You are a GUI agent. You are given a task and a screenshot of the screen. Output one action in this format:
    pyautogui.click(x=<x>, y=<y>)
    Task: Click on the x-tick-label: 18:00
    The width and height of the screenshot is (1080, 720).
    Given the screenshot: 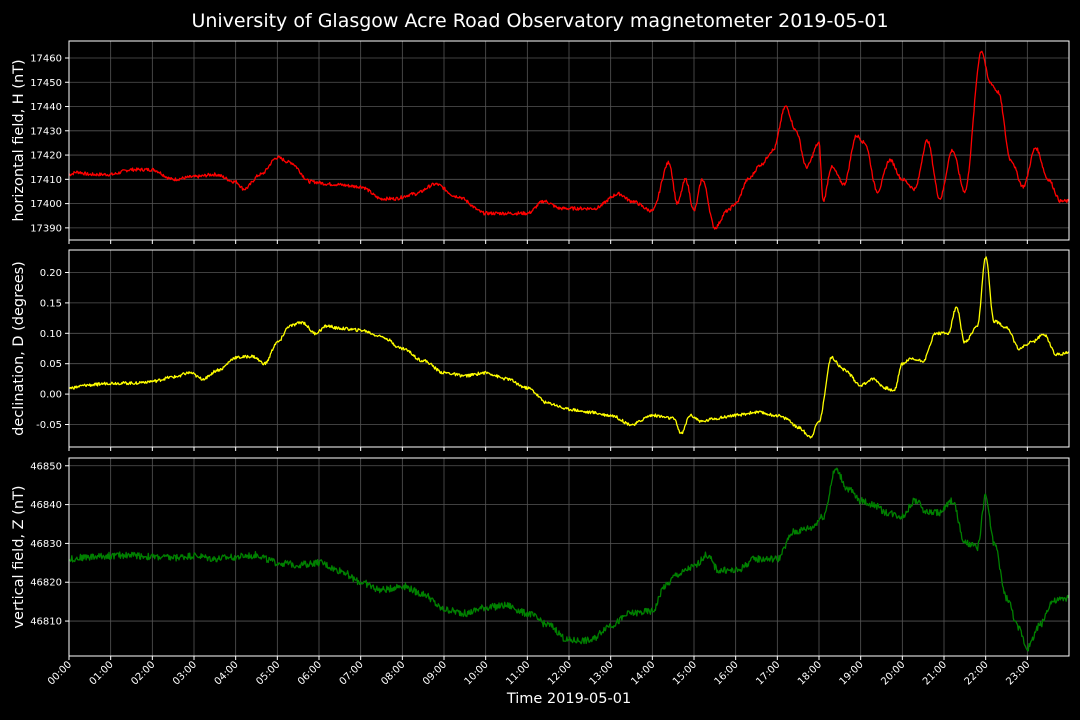 What is the action you would take?
    pyautogui.click(x=810, y=673)
    